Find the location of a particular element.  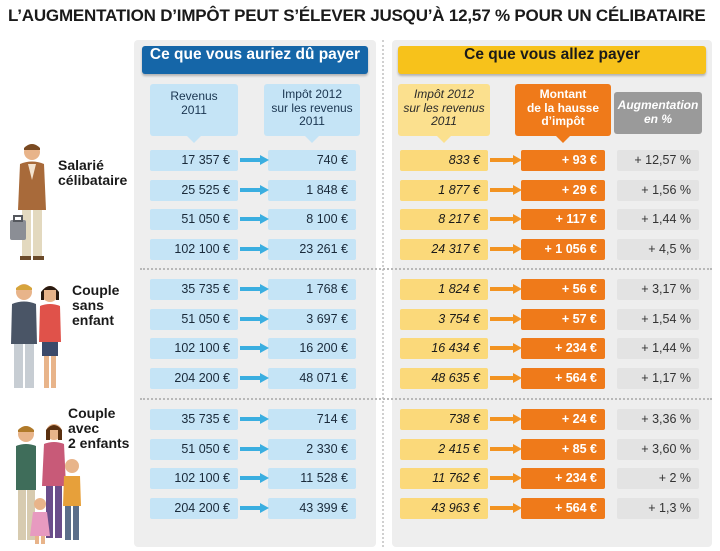

impot-old-cell: 714 € is located at coordinates (312, 419).